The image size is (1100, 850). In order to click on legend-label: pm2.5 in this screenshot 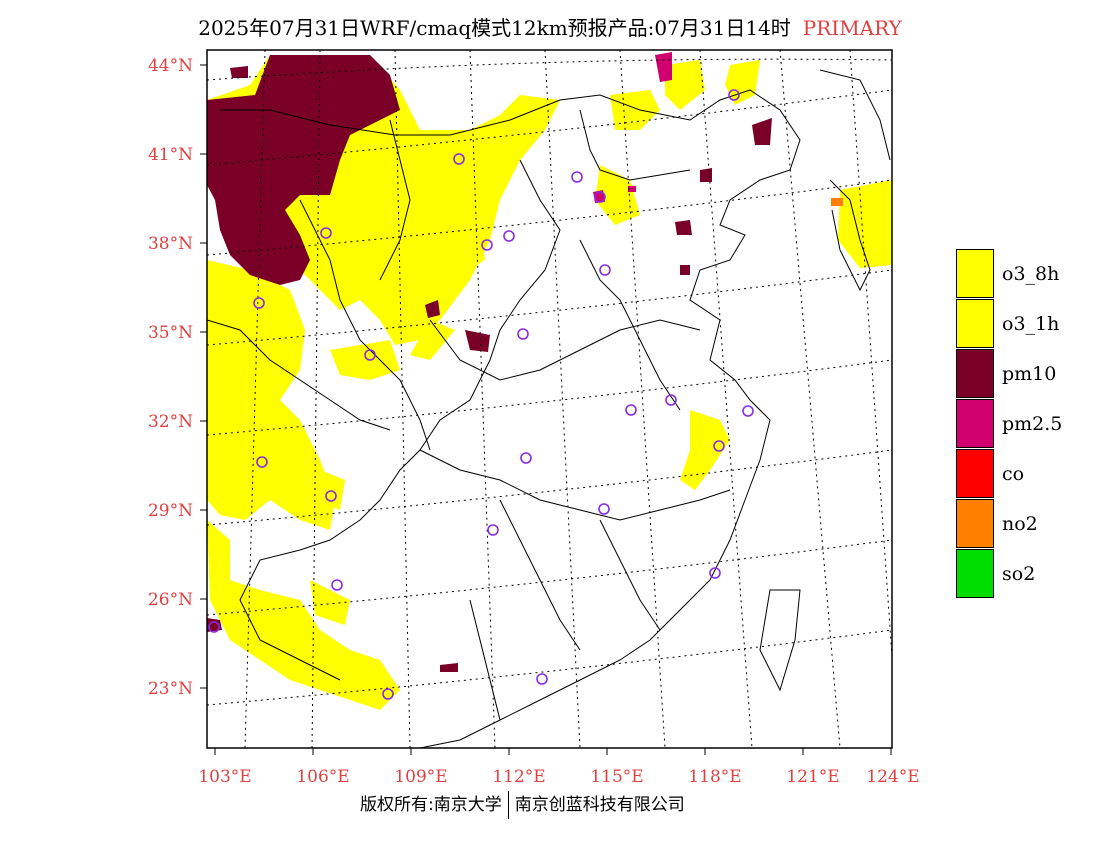, I will do `click(1032, 424)`.